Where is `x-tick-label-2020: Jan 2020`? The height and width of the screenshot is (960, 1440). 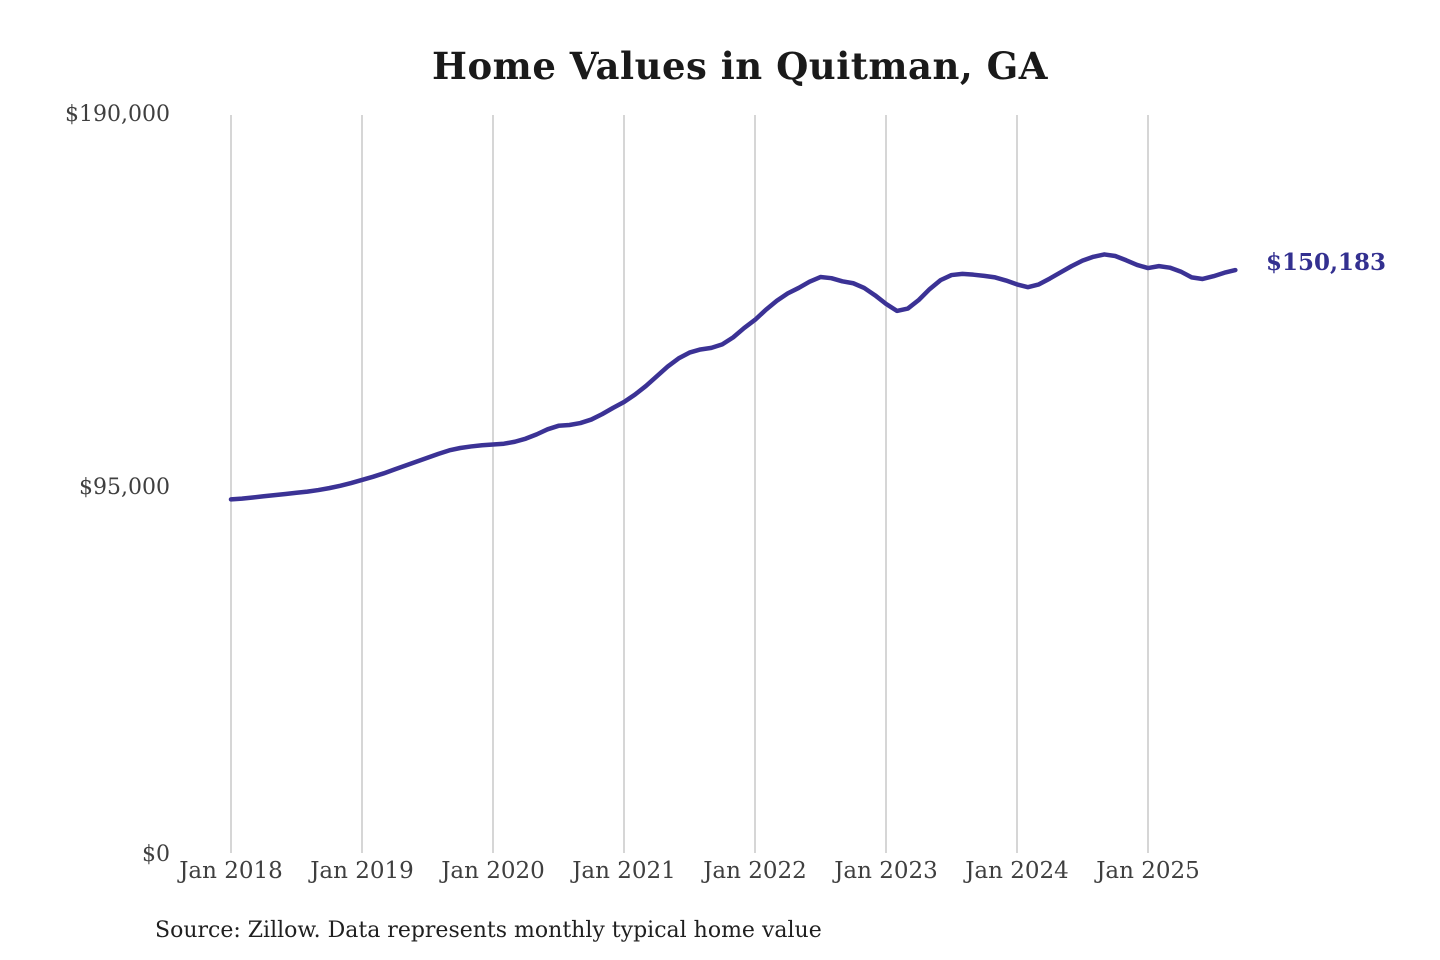
x-tick-label-2020: Jan 2020 is located at coordinates (493, 871).